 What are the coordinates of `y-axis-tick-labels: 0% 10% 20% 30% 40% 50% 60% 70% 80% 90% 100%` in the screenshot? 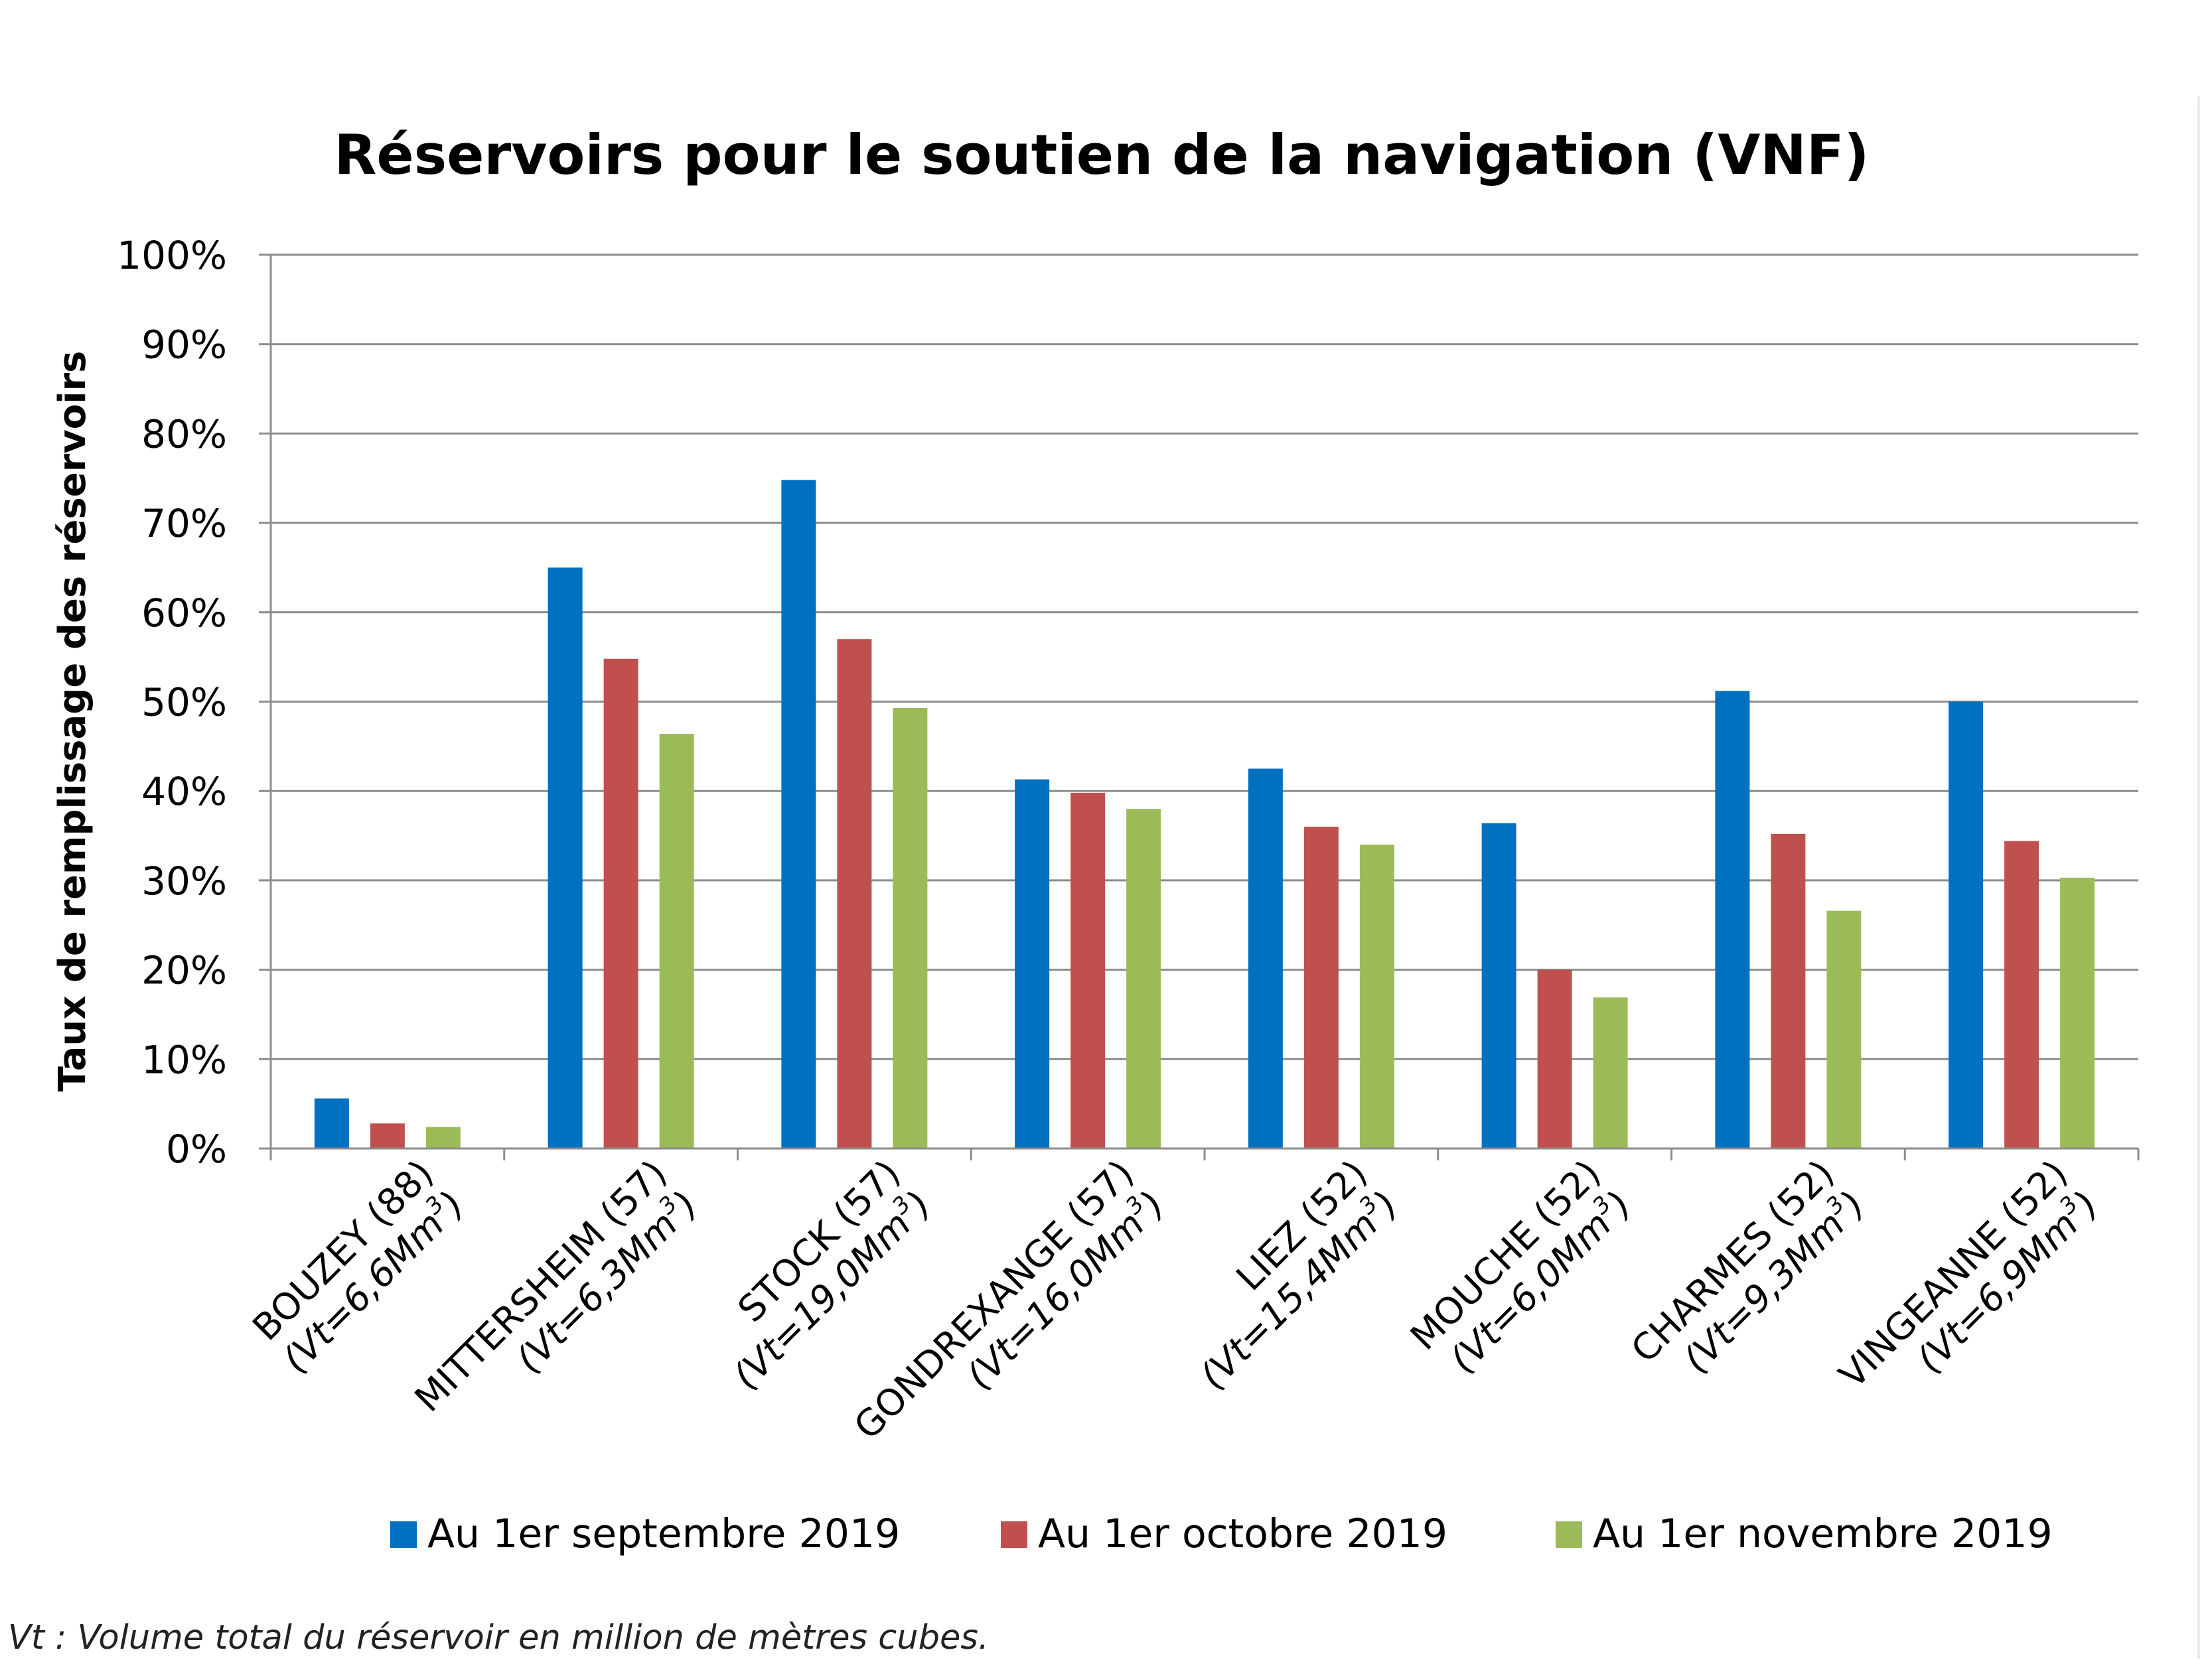 It's located at (172, 703).